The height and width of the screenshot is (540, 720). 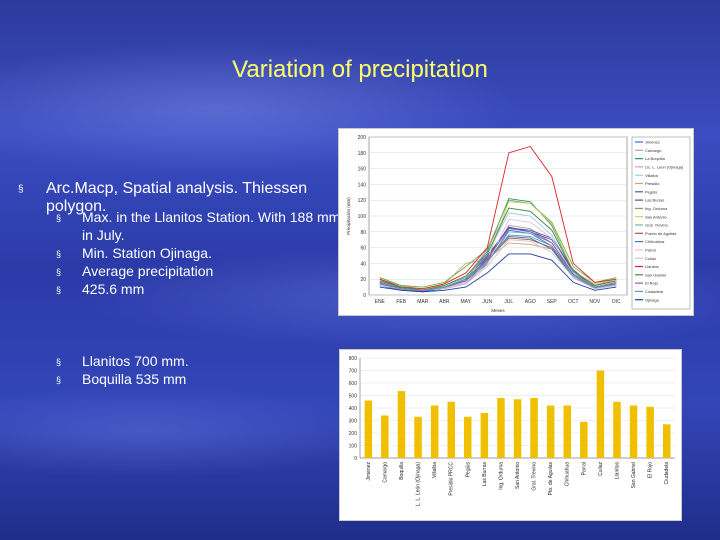 I want to click on x-tick-label: Llanitos, so click(x=618, y=471).